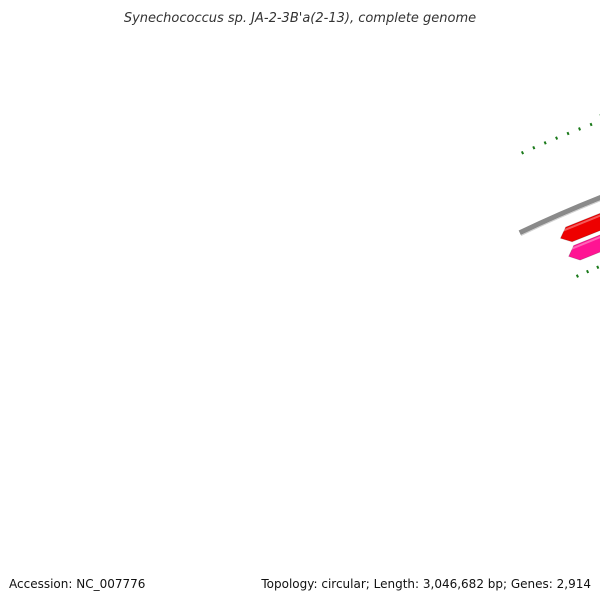 Image resolution: width=600 pixels, height=600 pixels. I want to click on feature-tracks, so click(578, 236).